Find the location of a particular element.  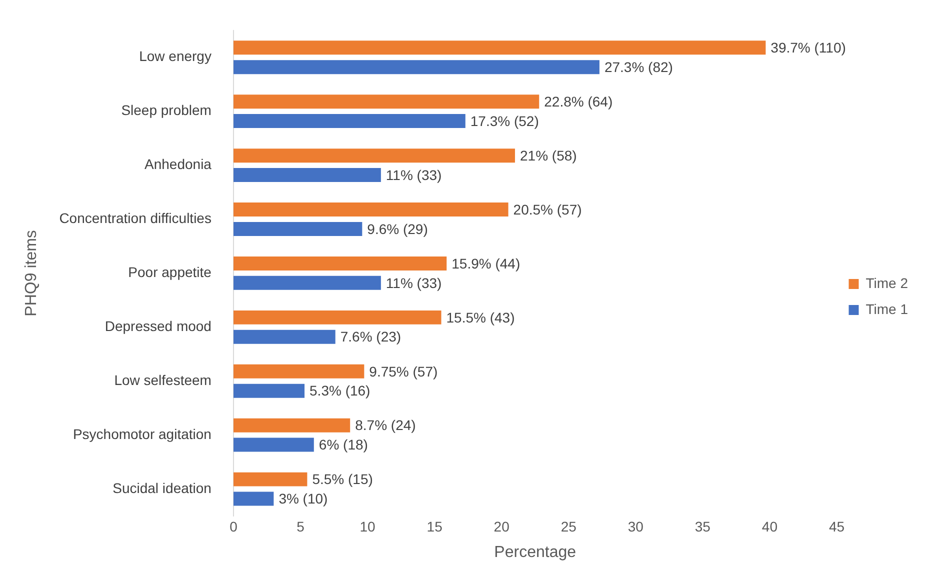

y-tick-label: Psychomotor agitation is located at coordinates (142, 434).